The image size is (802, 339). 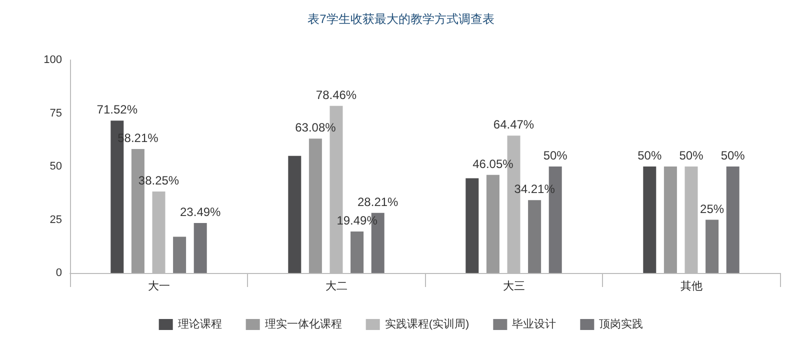 What do you see at coordinates (378, 201) in the screenshot?
I see `data-label: 28.21%` at bounding box center [378, 201].